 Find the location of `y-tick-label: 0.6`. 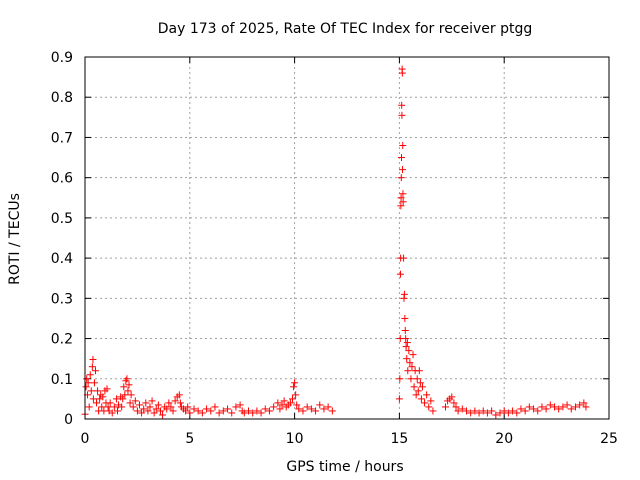

y-tick-label: 0.6 is located at coordinates (62, 179).